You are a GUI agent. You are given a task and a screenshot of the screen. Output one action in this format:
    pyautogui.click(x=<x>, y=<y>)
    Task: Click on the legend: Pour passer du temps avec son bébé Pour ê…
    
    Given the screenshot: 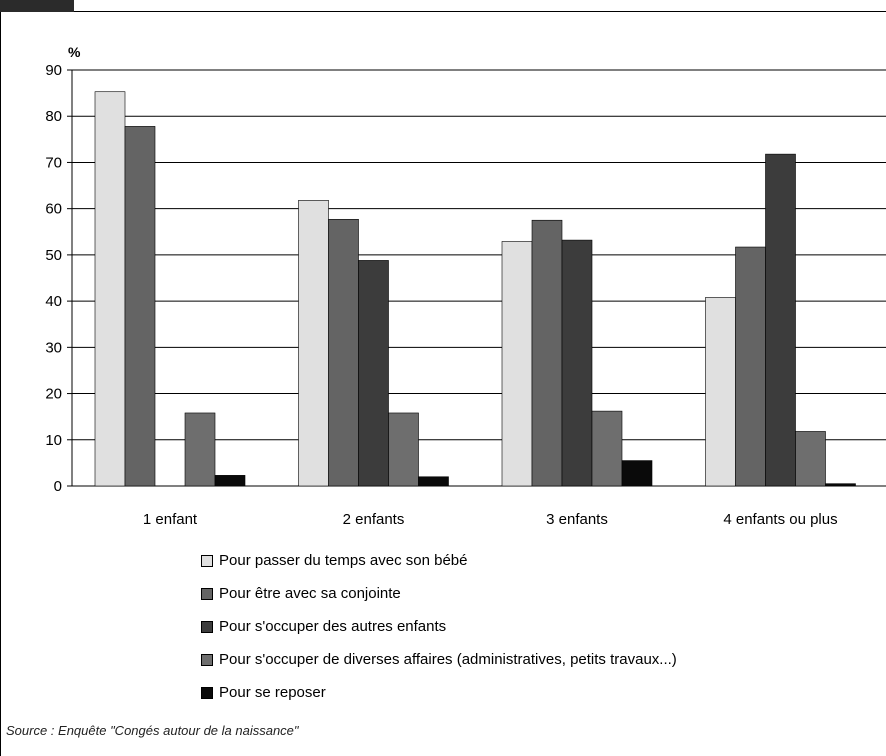 What is the action you would take?
    pyautogui.click(x=439, y=626)
    